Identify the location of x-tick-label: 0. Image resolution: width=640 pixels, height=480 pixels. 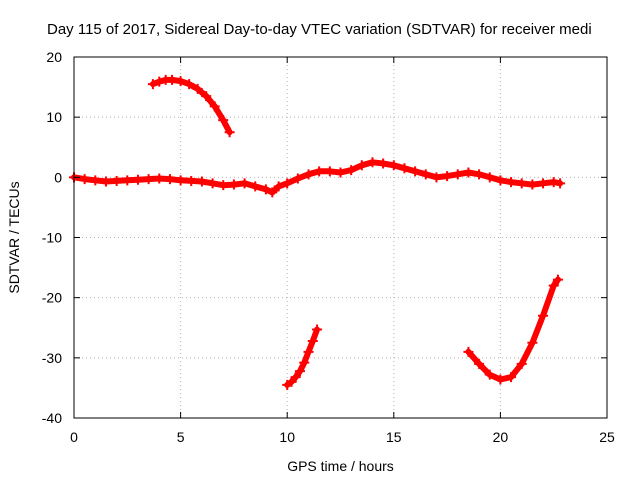
(74, 437).